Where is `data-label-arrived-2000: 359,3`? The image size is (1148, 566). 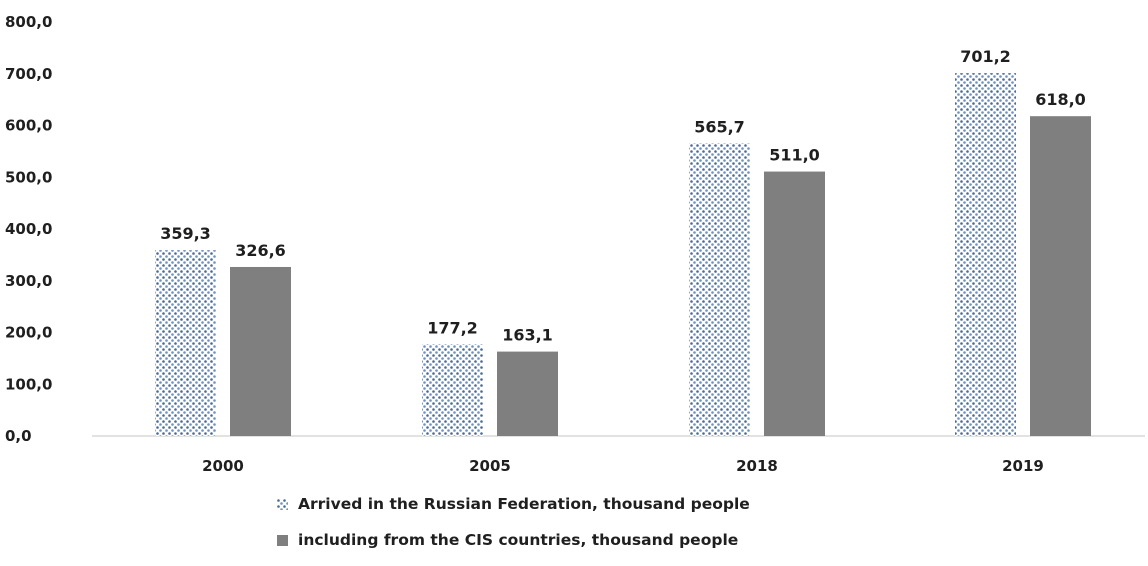 data-label-arrived-2000: 359,3 is located at coordinates (185, 233).